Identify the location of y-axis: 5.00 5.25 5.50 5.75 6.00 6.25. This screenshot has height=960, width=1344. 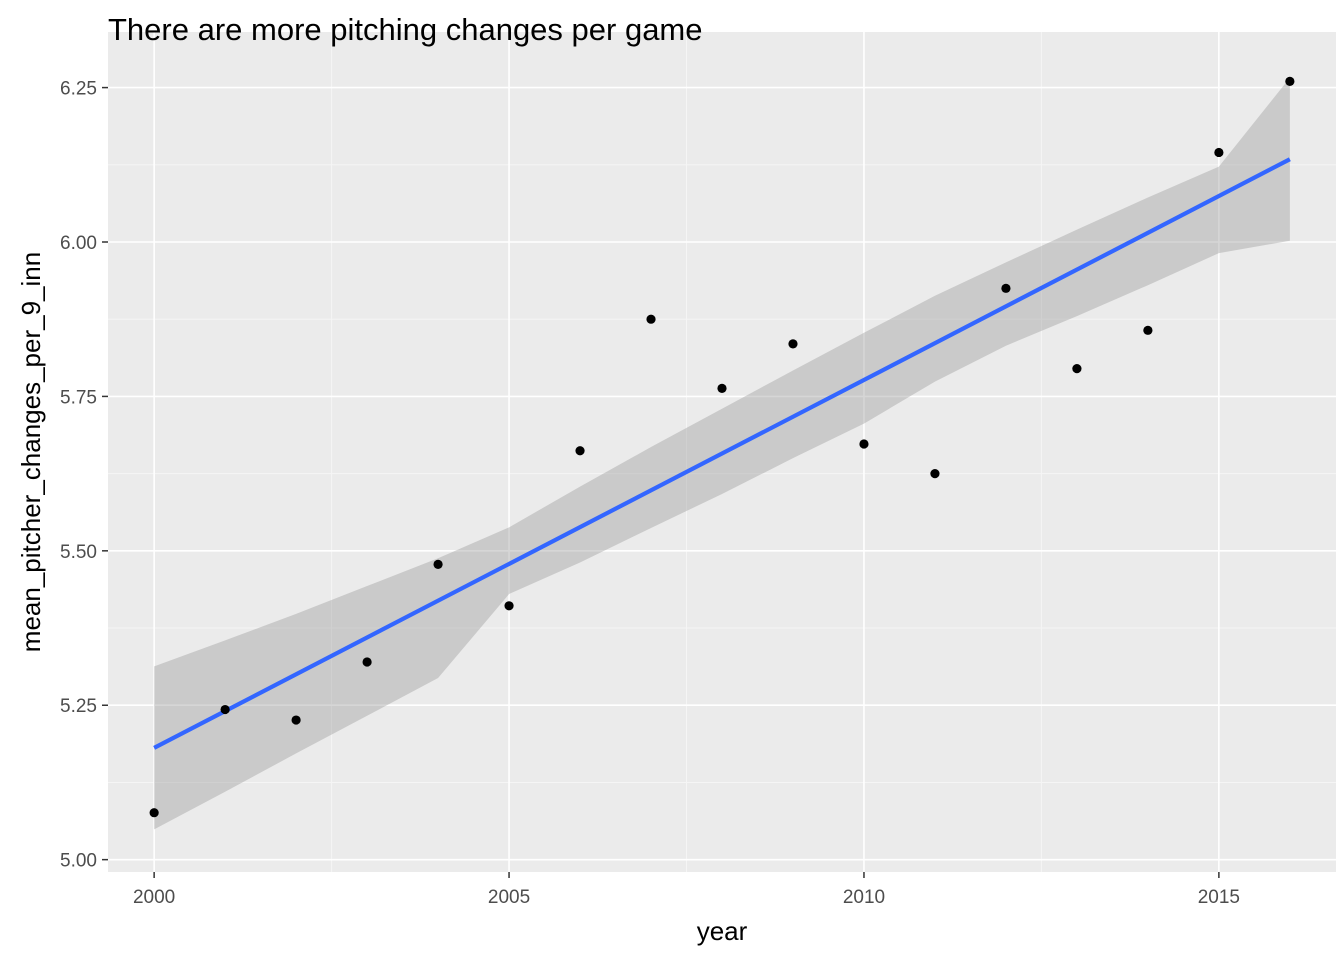
(84, 475).